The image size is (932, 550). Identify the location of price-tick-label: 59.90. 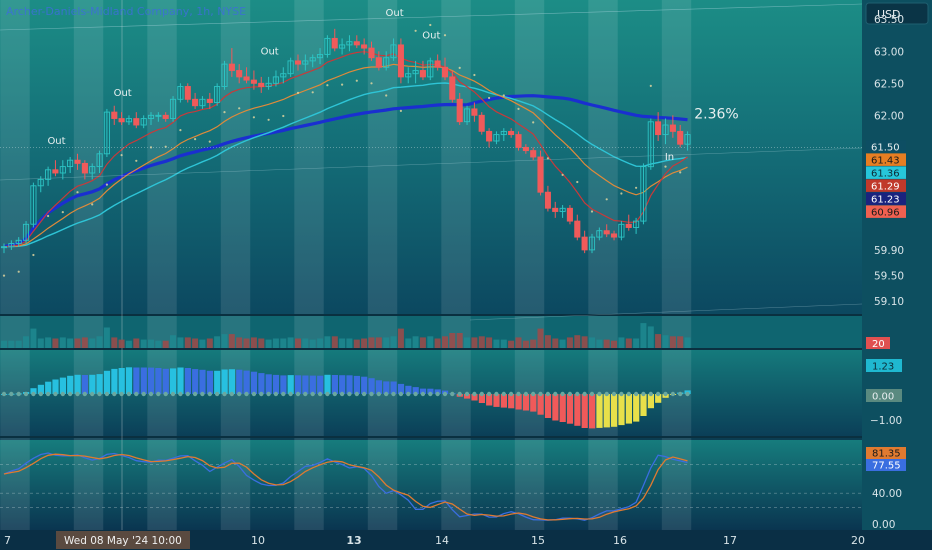
(889, 251).